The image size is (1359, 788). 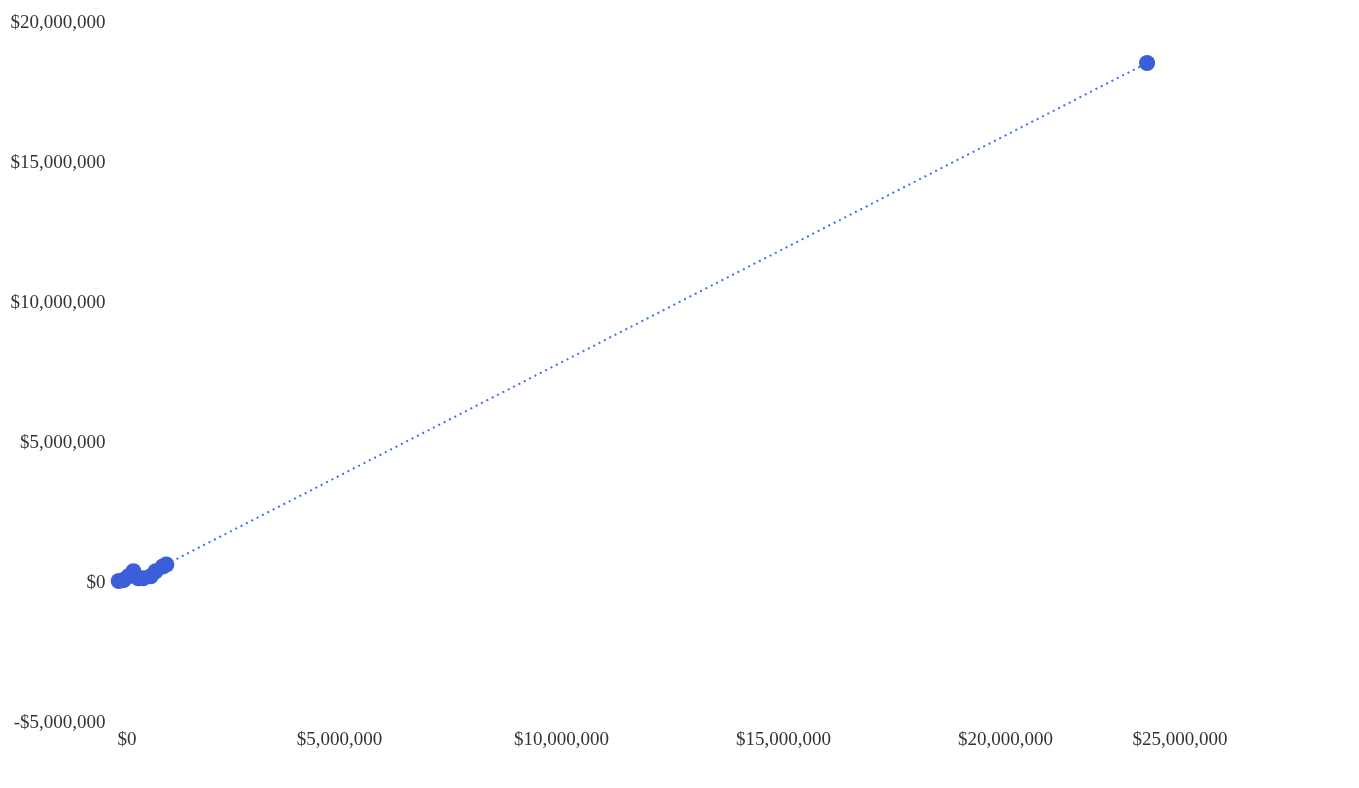 I want to click on y-tick-label: $15,000,000, so click(x=58, y=161).